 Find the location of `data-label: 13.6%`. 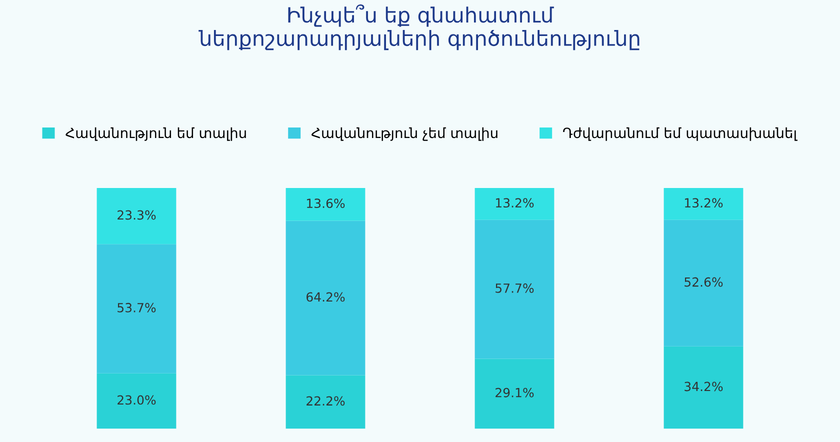

data-label: 13.6% is located at coordinates (326, 203).